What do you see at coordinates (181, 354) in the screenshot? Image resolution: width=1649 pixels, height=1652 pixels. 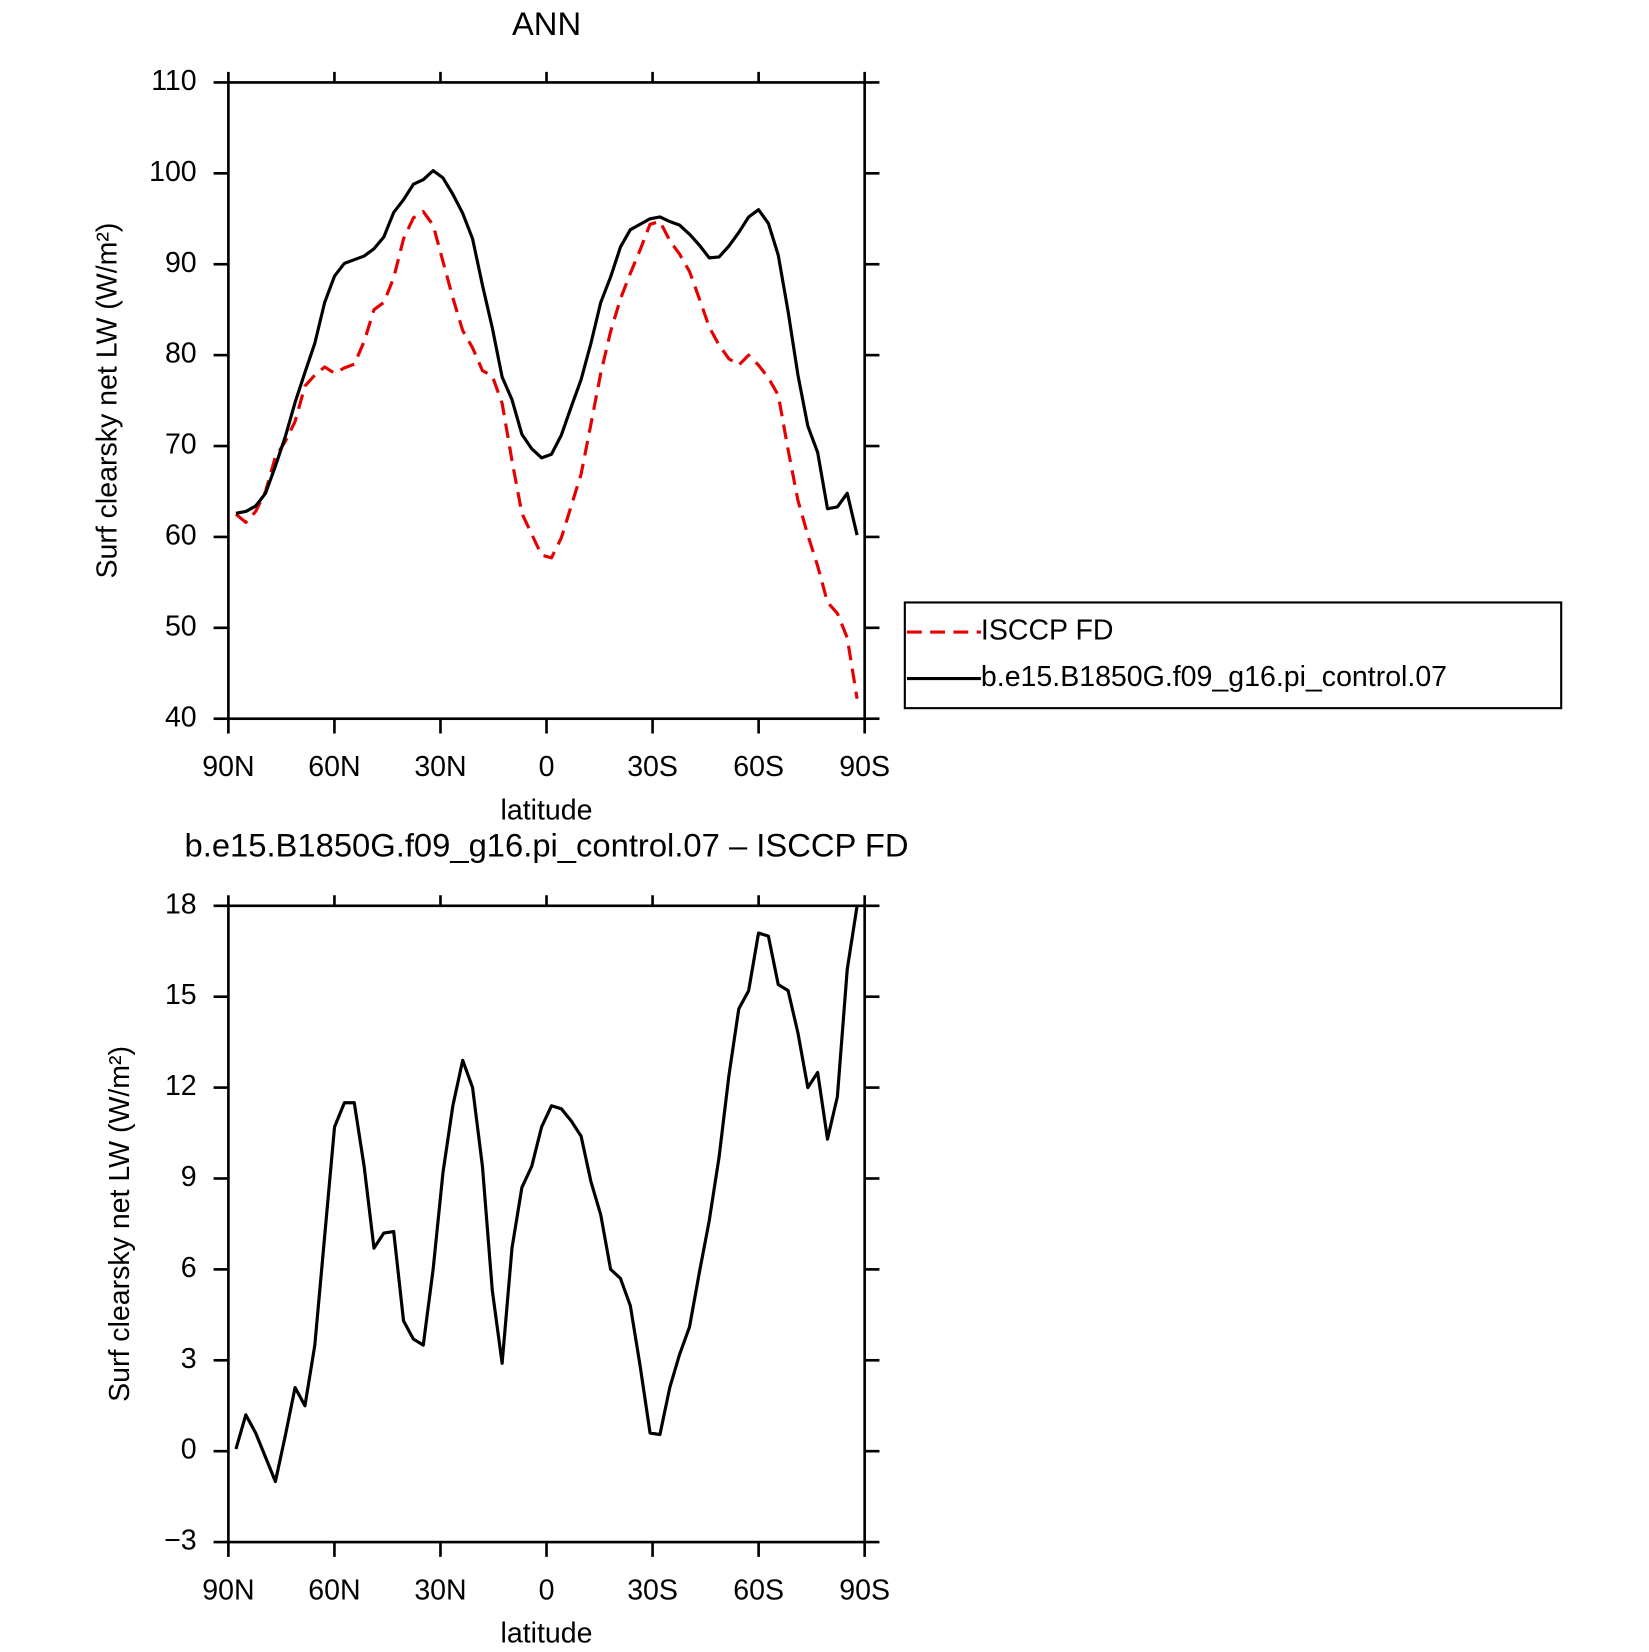 I see `y-tick-label: 80` at bounding box center [181, 354].